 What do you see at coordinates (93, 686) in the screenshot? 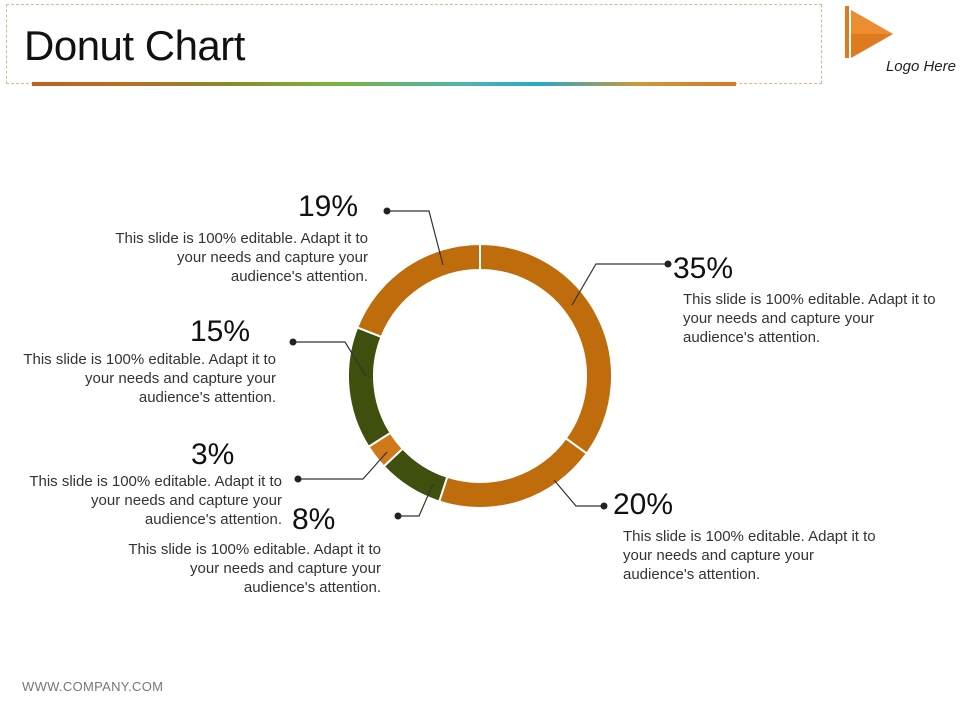
I see `footer-url: WWW.COMPANY.COM` at bounding box center [93, 686].